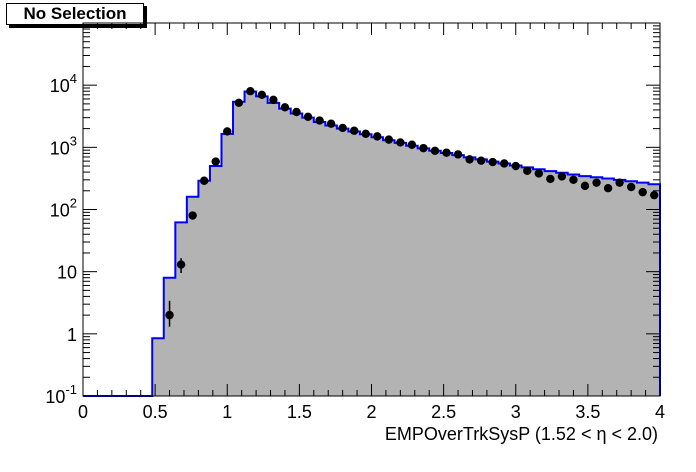  I want to click on y-tick-label: 10², so click(63, 208).